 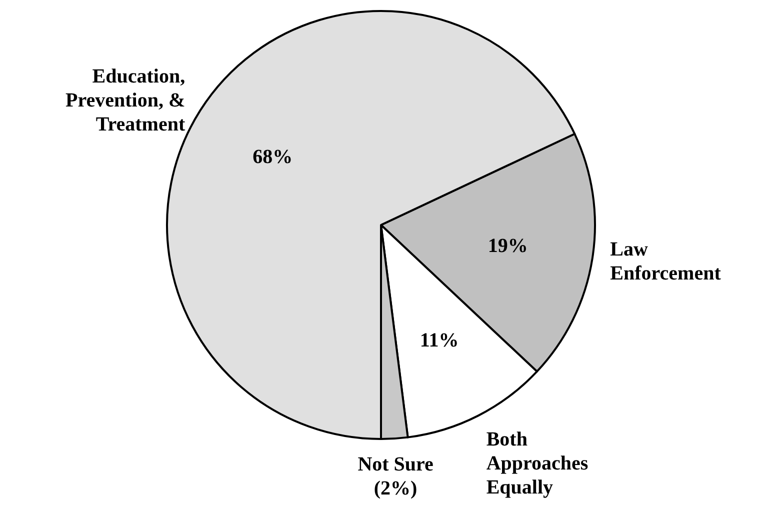 What do you see at coordinates (439, 340) in the screenshot?
I see `data-label: 11%` at bounding box center [439, 340].